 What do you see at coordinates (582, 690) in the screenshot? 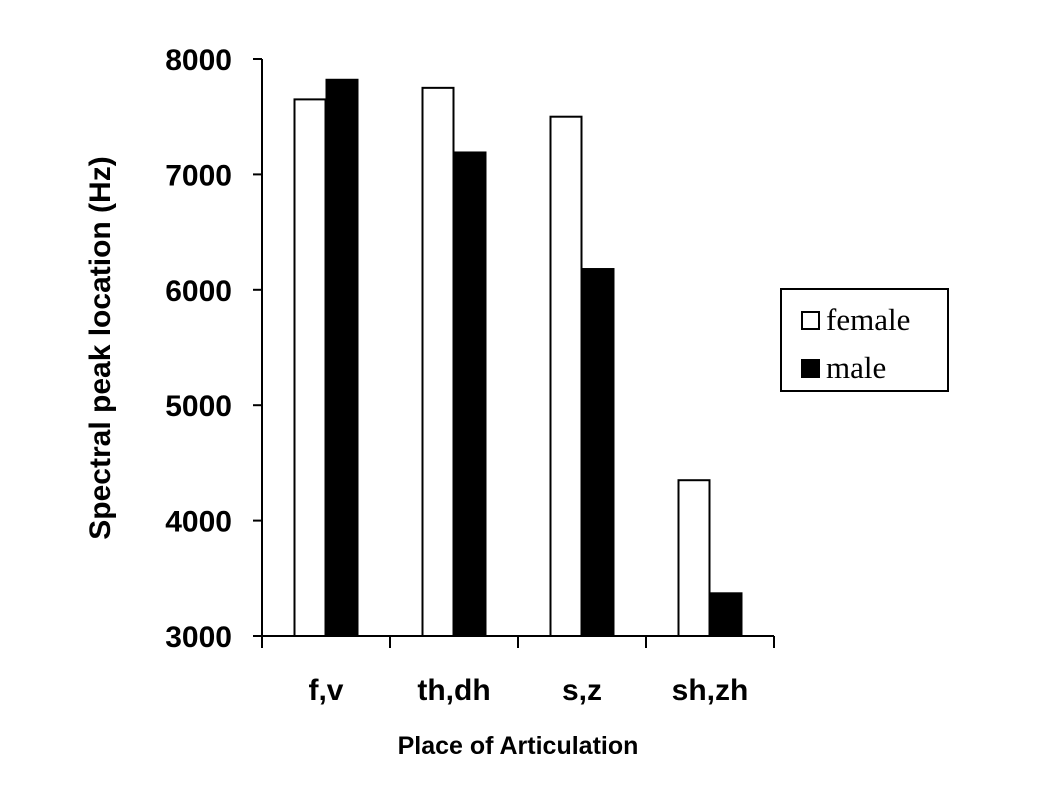
I see `x-tick-label: s,z` at bounding box center [582, 690].